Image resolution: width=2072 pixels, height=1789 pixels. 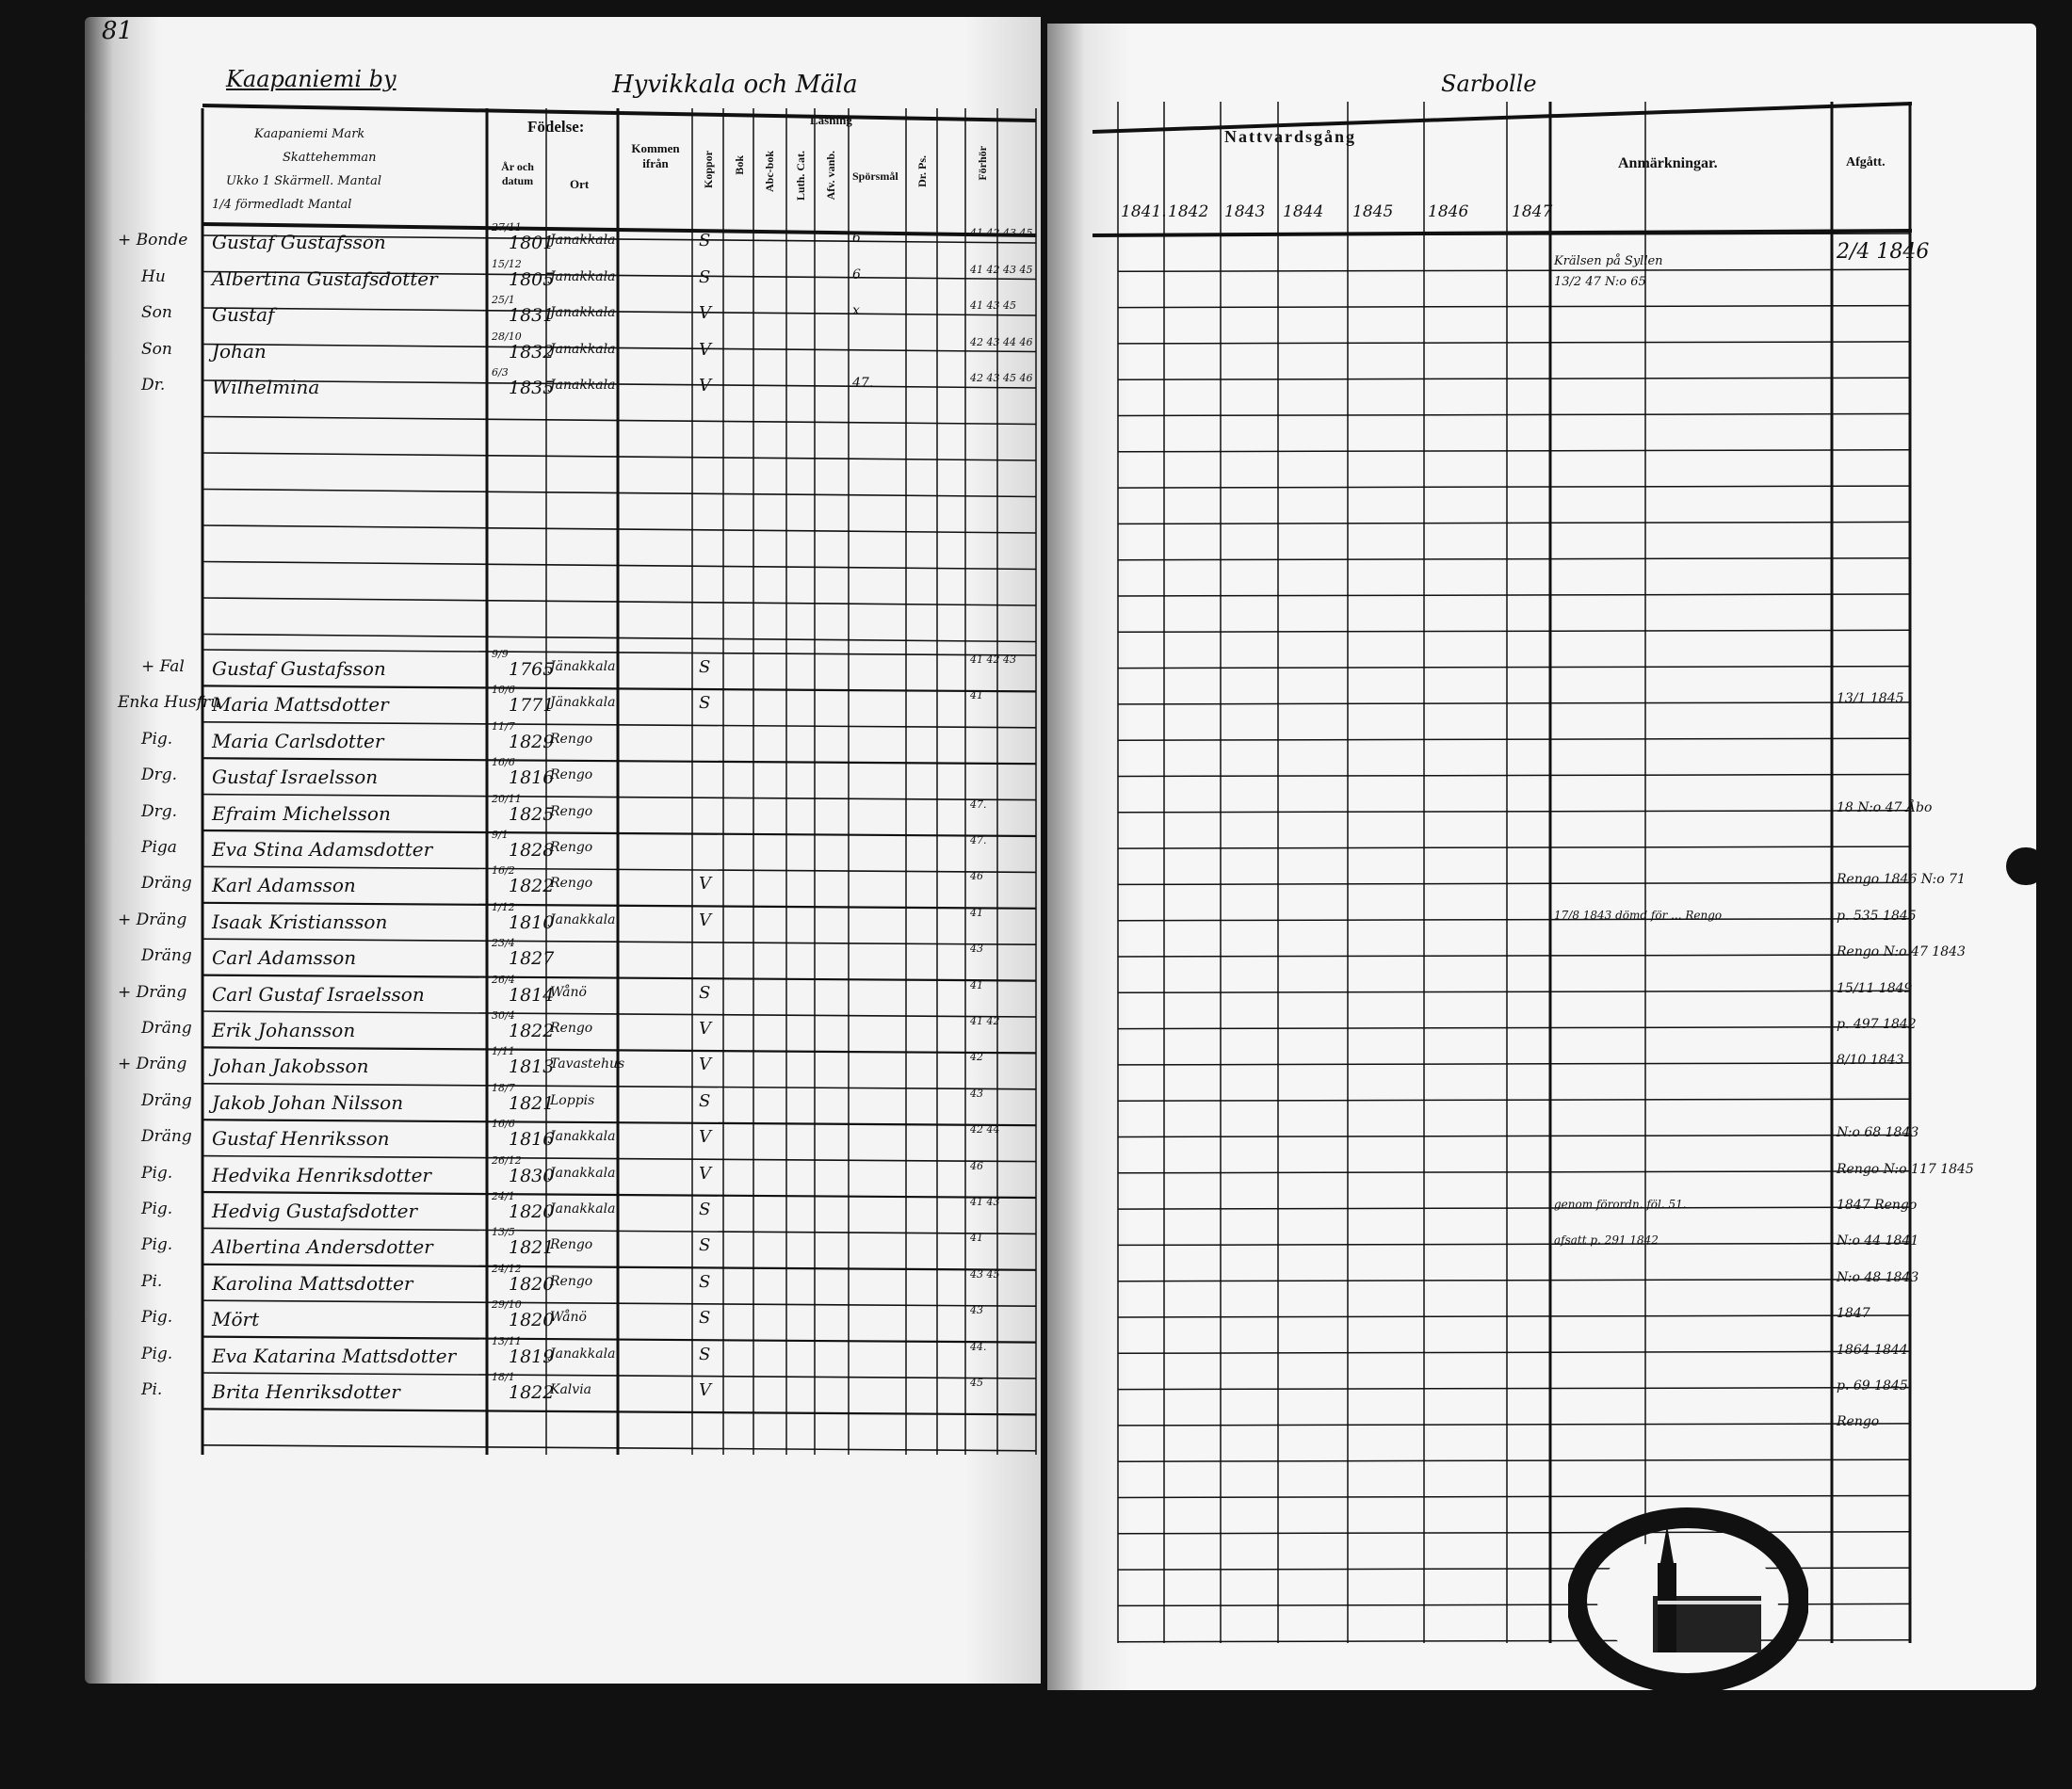 What do you see at coordinates (301, 1139) in the screenshot?
I see `row-name: Gustaf Henriksson` at bounding box center [301, 1139].